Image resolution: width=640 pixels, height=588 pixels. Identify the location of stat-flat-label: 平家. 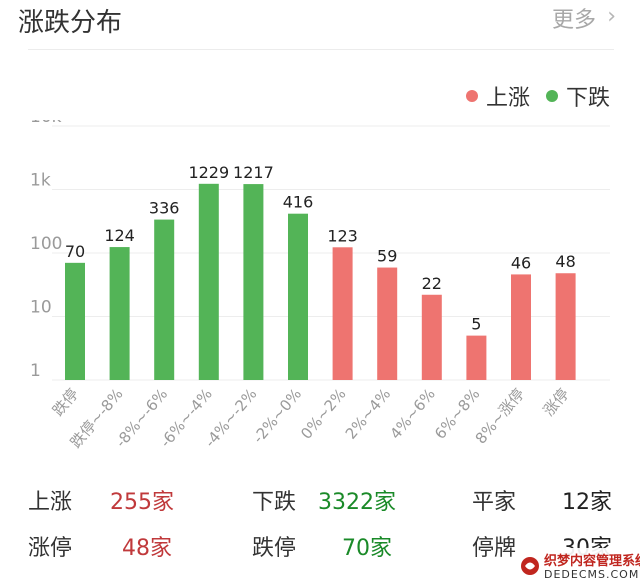
(494, 502).